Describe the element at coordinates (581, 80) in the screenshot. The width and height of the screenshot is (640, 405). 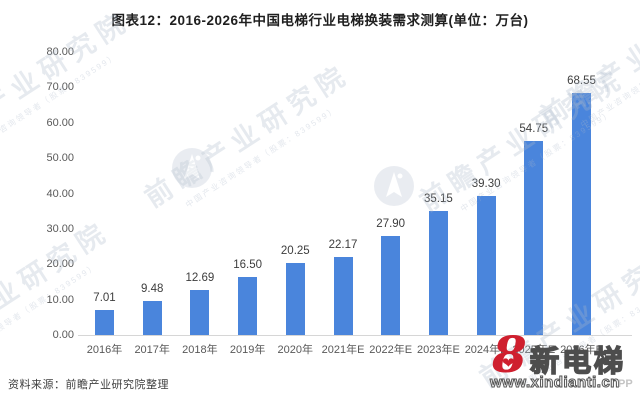
I see `bar-value-label: 68.55` at that location.